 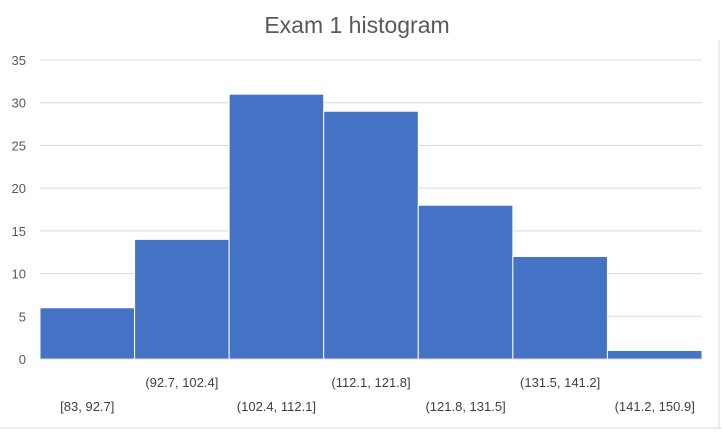 What do you see at coordinates (22, 359) in the screenshot?
I see `y-tick-label: 0` at bounding box center [22, 359].